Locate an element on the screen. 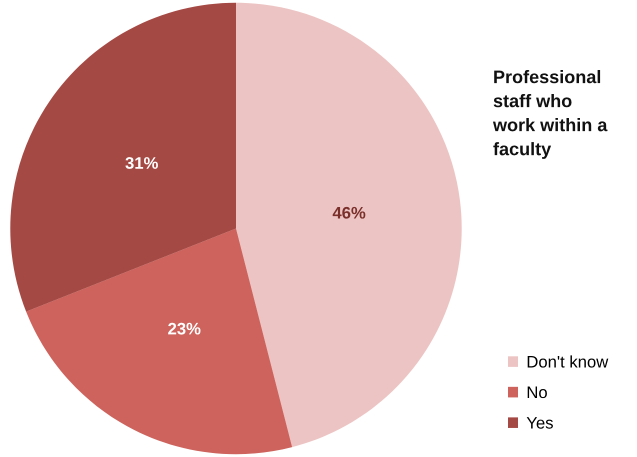 Image resolution: width=637 pixels, height=457 pixels. data-label: 23% is located at coordinates (184, 328).